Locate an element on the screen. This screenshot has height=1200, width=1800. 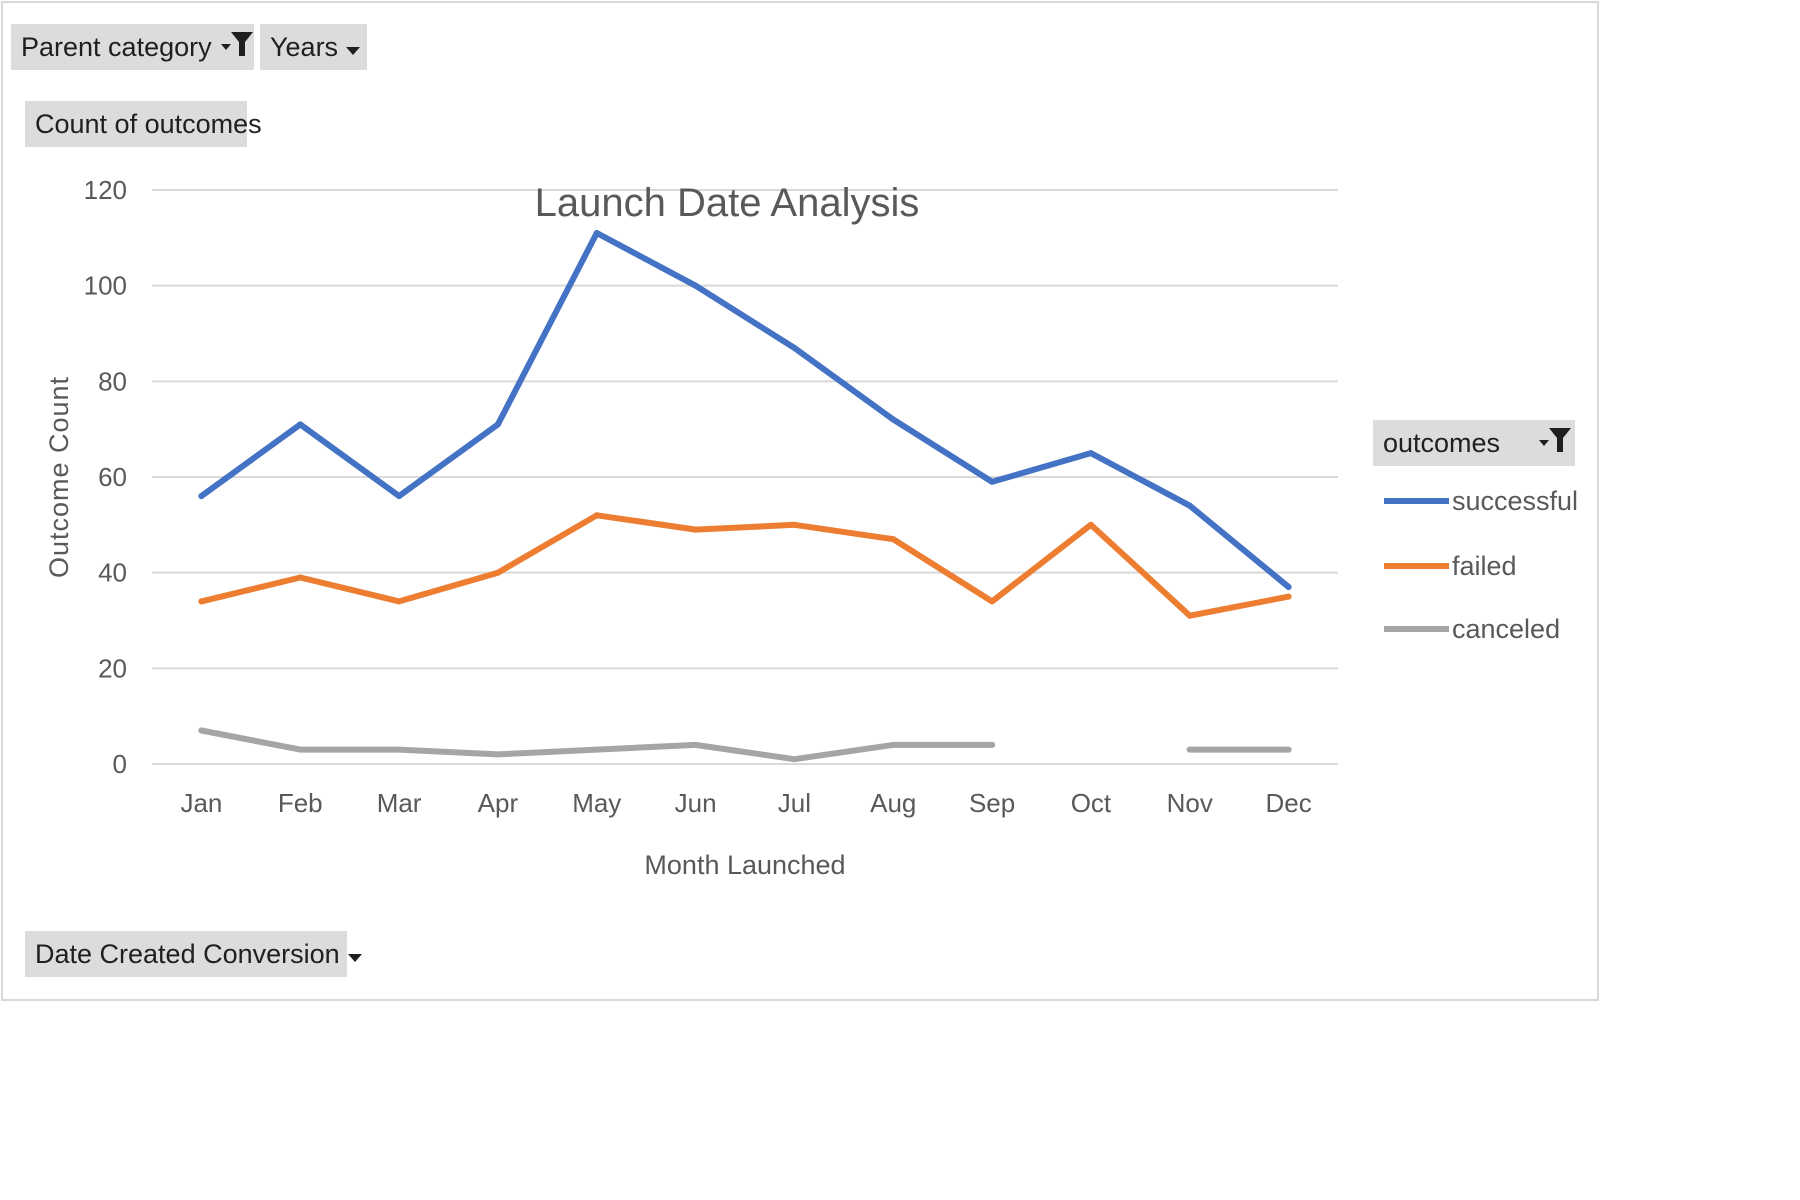
x-tick-label-jun: Jun is located at coordinates (696, 803).